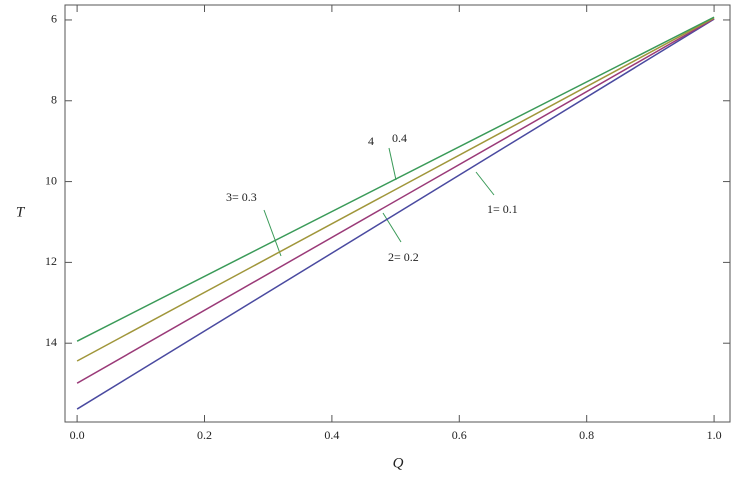  I want to click on annotation: 0.4, so click(399, 138).